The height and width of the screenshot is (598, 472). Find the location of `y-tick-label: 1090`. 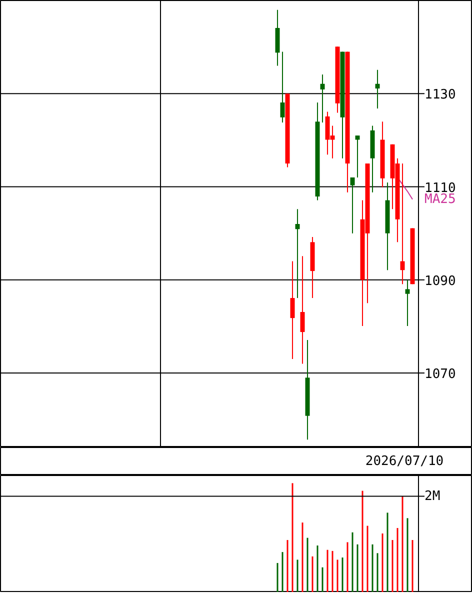

y-tick-label: 1090 is located at coordinates (440, 281).